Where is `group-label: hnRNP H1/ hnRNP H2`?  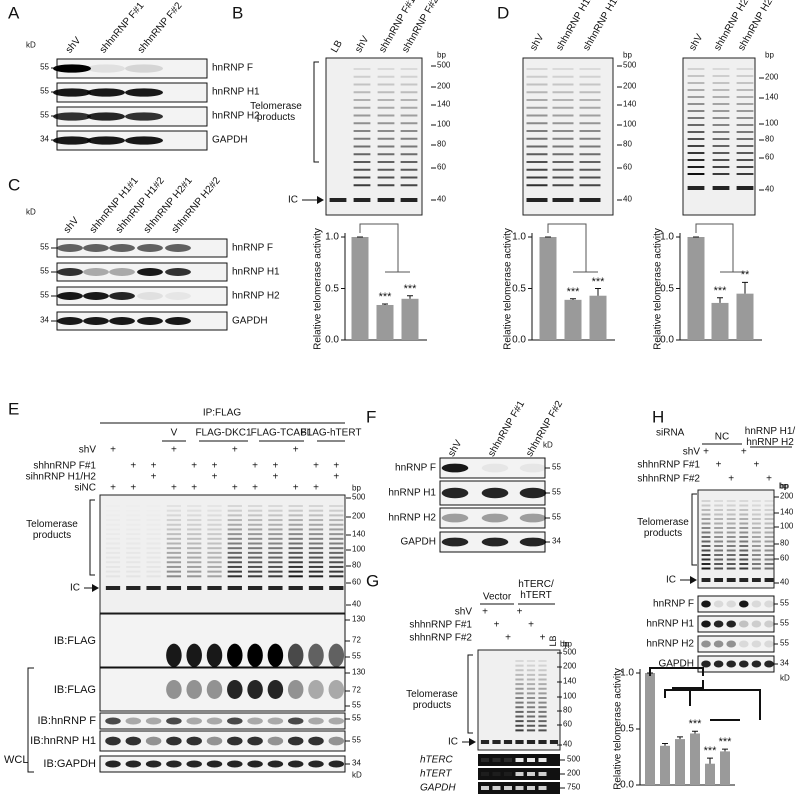
group-label: hnRNP H1/ hnRNP H2 is located at coordinates (770, 437).